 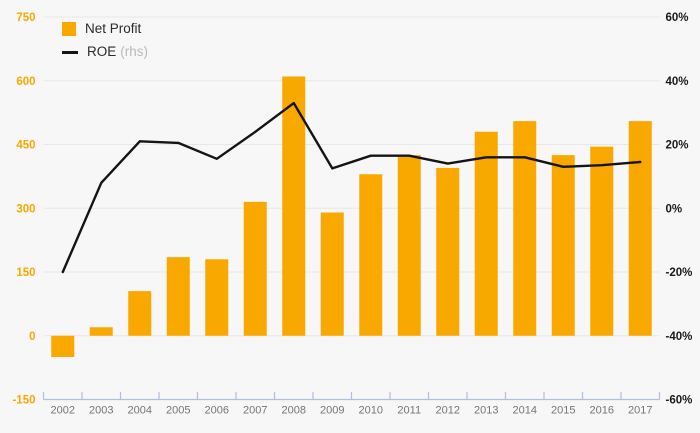 What do you see at coordinates (118, 51) in the screenshot?
I see `legend-roe-label: ROE (rhs)` at bounding box center [118, 51].